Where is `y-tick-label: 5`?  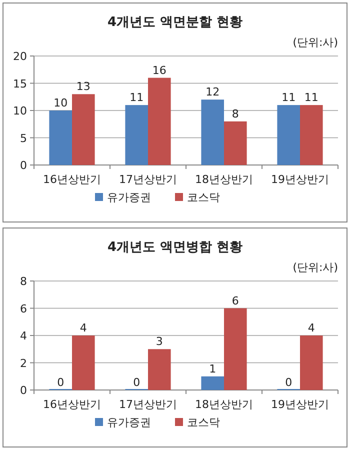 y-tick-label: 5 is located at coordinates (23, 138).